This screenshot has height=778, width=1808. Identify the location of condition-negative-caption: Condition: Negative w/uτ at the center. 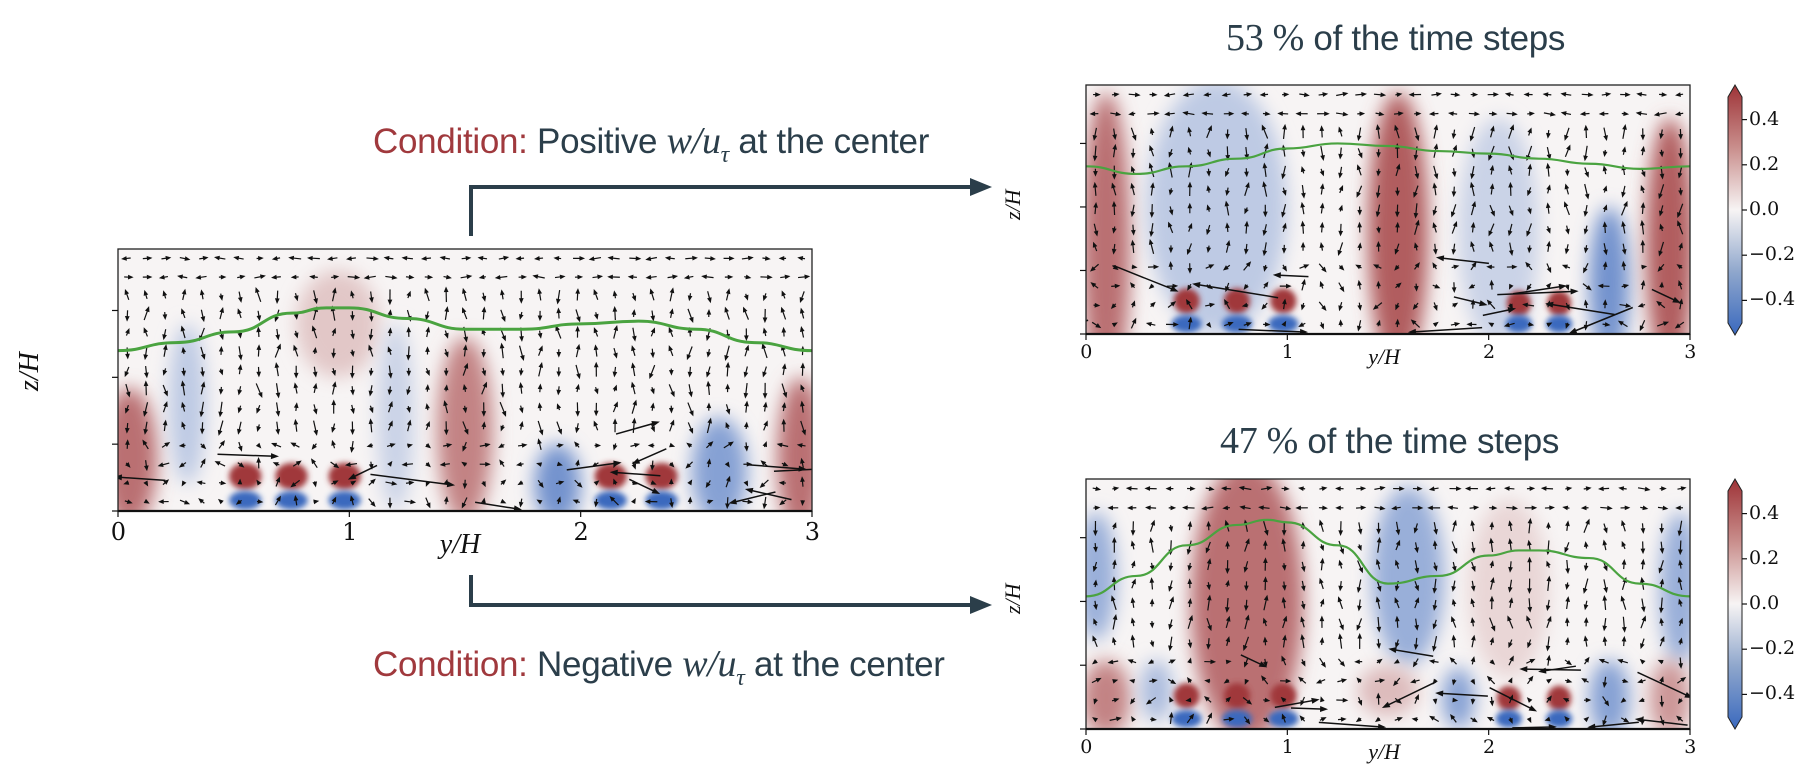
(659, 667).